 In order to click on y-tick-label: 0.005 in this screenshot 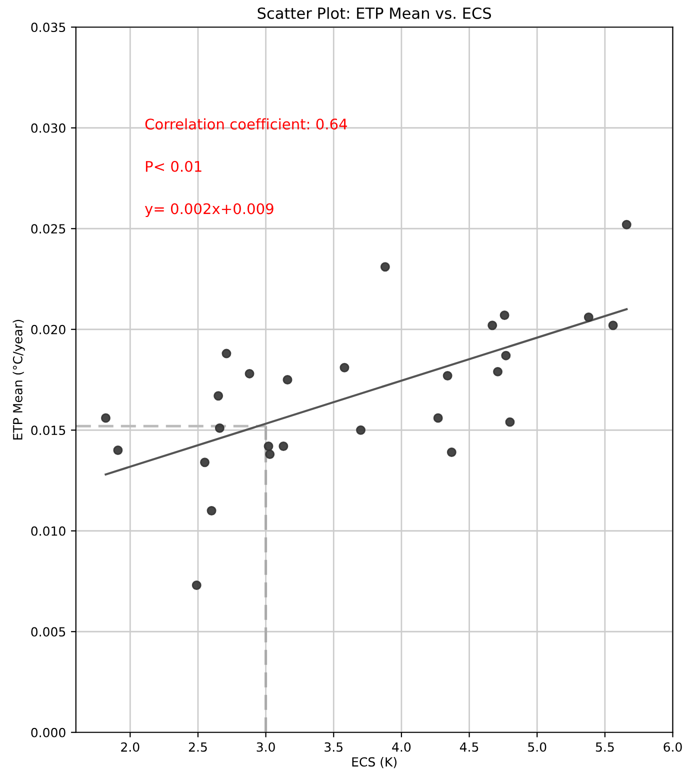, I will do `click(48, 632)`.